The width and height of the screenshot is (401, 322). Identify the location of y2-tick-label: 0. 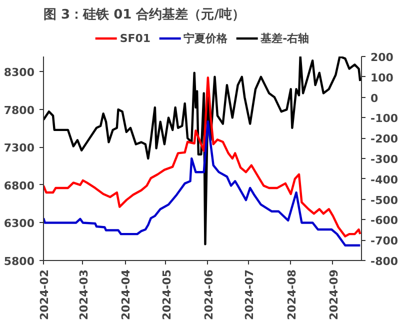
(374, 98).